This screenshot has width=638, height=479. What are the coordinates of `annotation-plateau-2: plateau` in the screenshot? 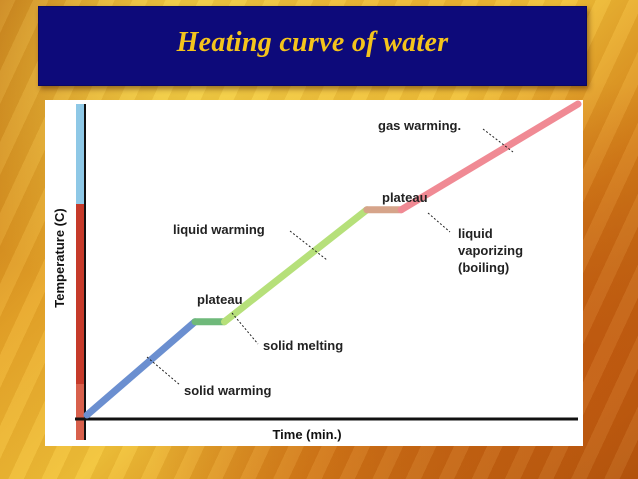 It's located at (405, 197).